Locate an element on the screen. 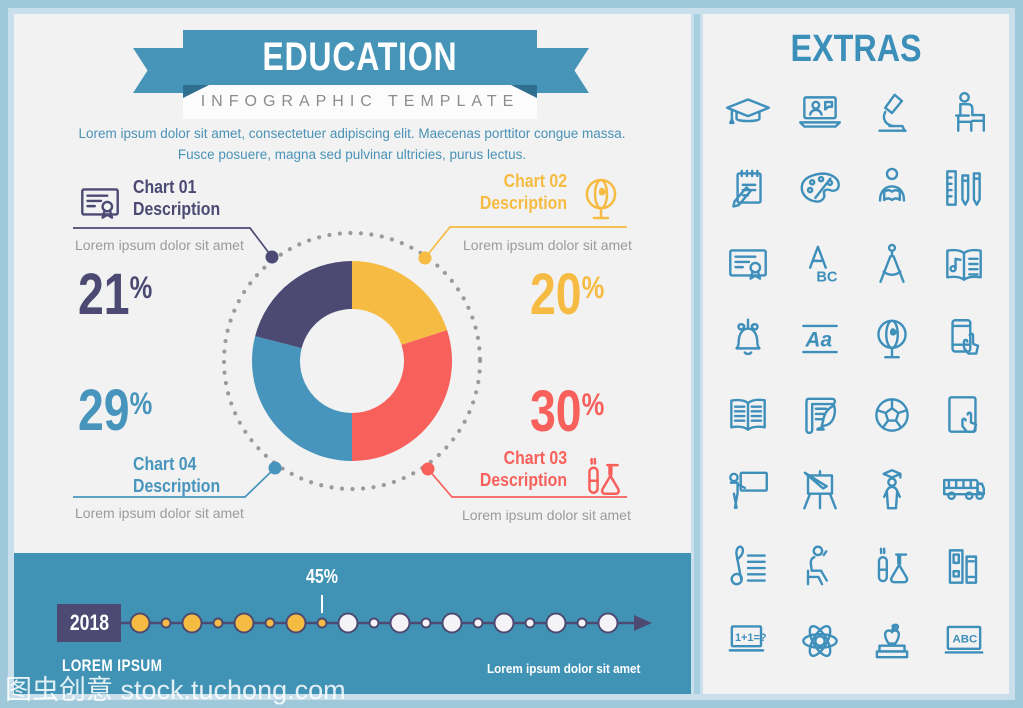 Image resolution: width=1023 pixels, height=708 pixels. smartphone-touch-icon is located at coordinates (964, 339).